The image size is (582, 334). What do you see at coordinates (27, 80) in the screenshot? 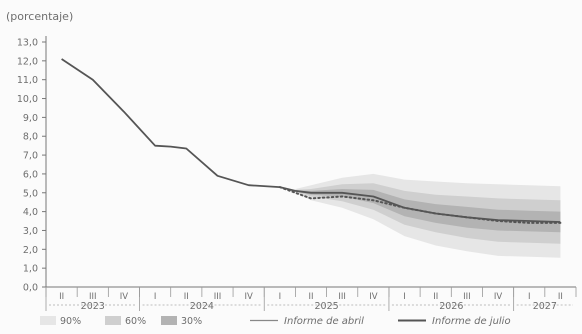
I see `y-tick-label: 11,0` at bounding box center [27, 80].